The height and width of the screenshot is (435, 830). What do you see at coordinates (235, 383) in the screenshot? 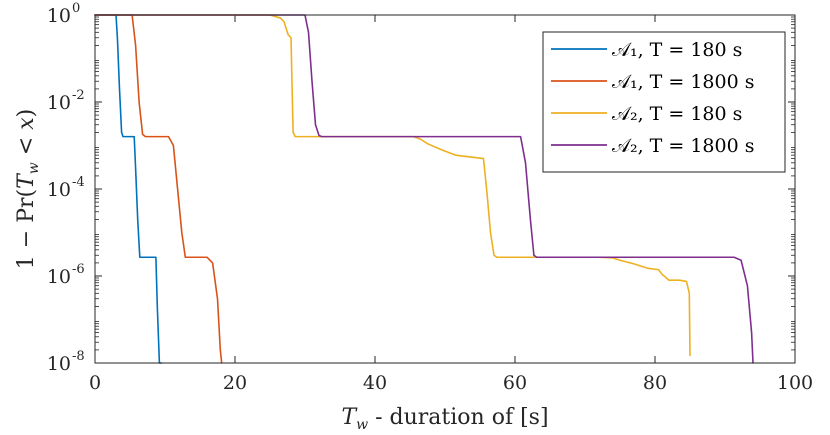
I see `x-tick-label: 20` at bounding box center [235, 383].